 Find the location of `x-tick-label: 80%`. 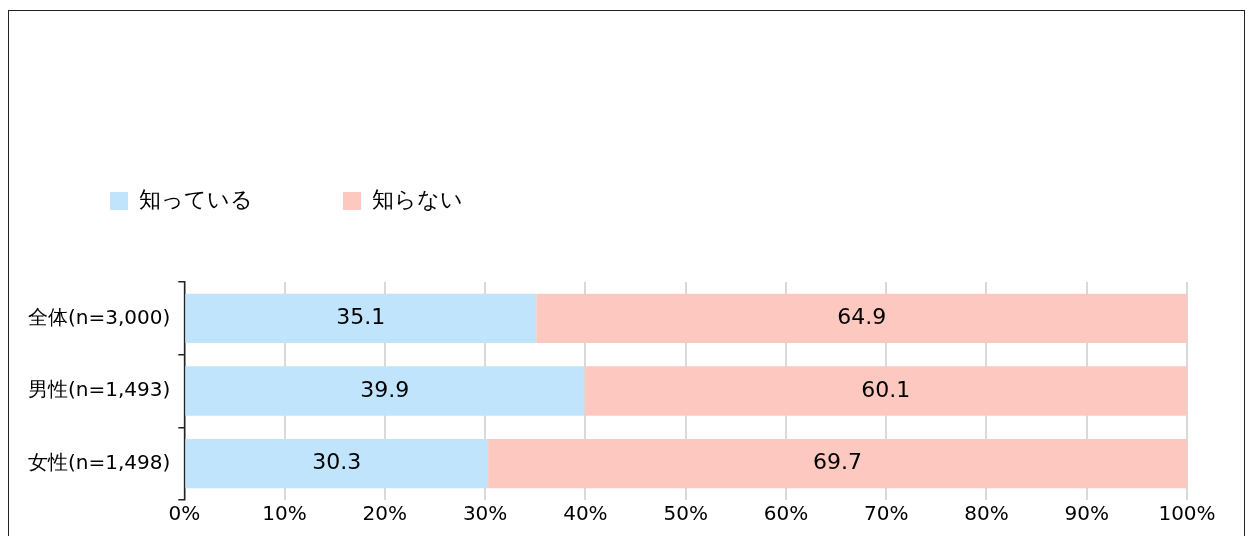

x-tick-label: 80% is located at coordinates (986, 513).